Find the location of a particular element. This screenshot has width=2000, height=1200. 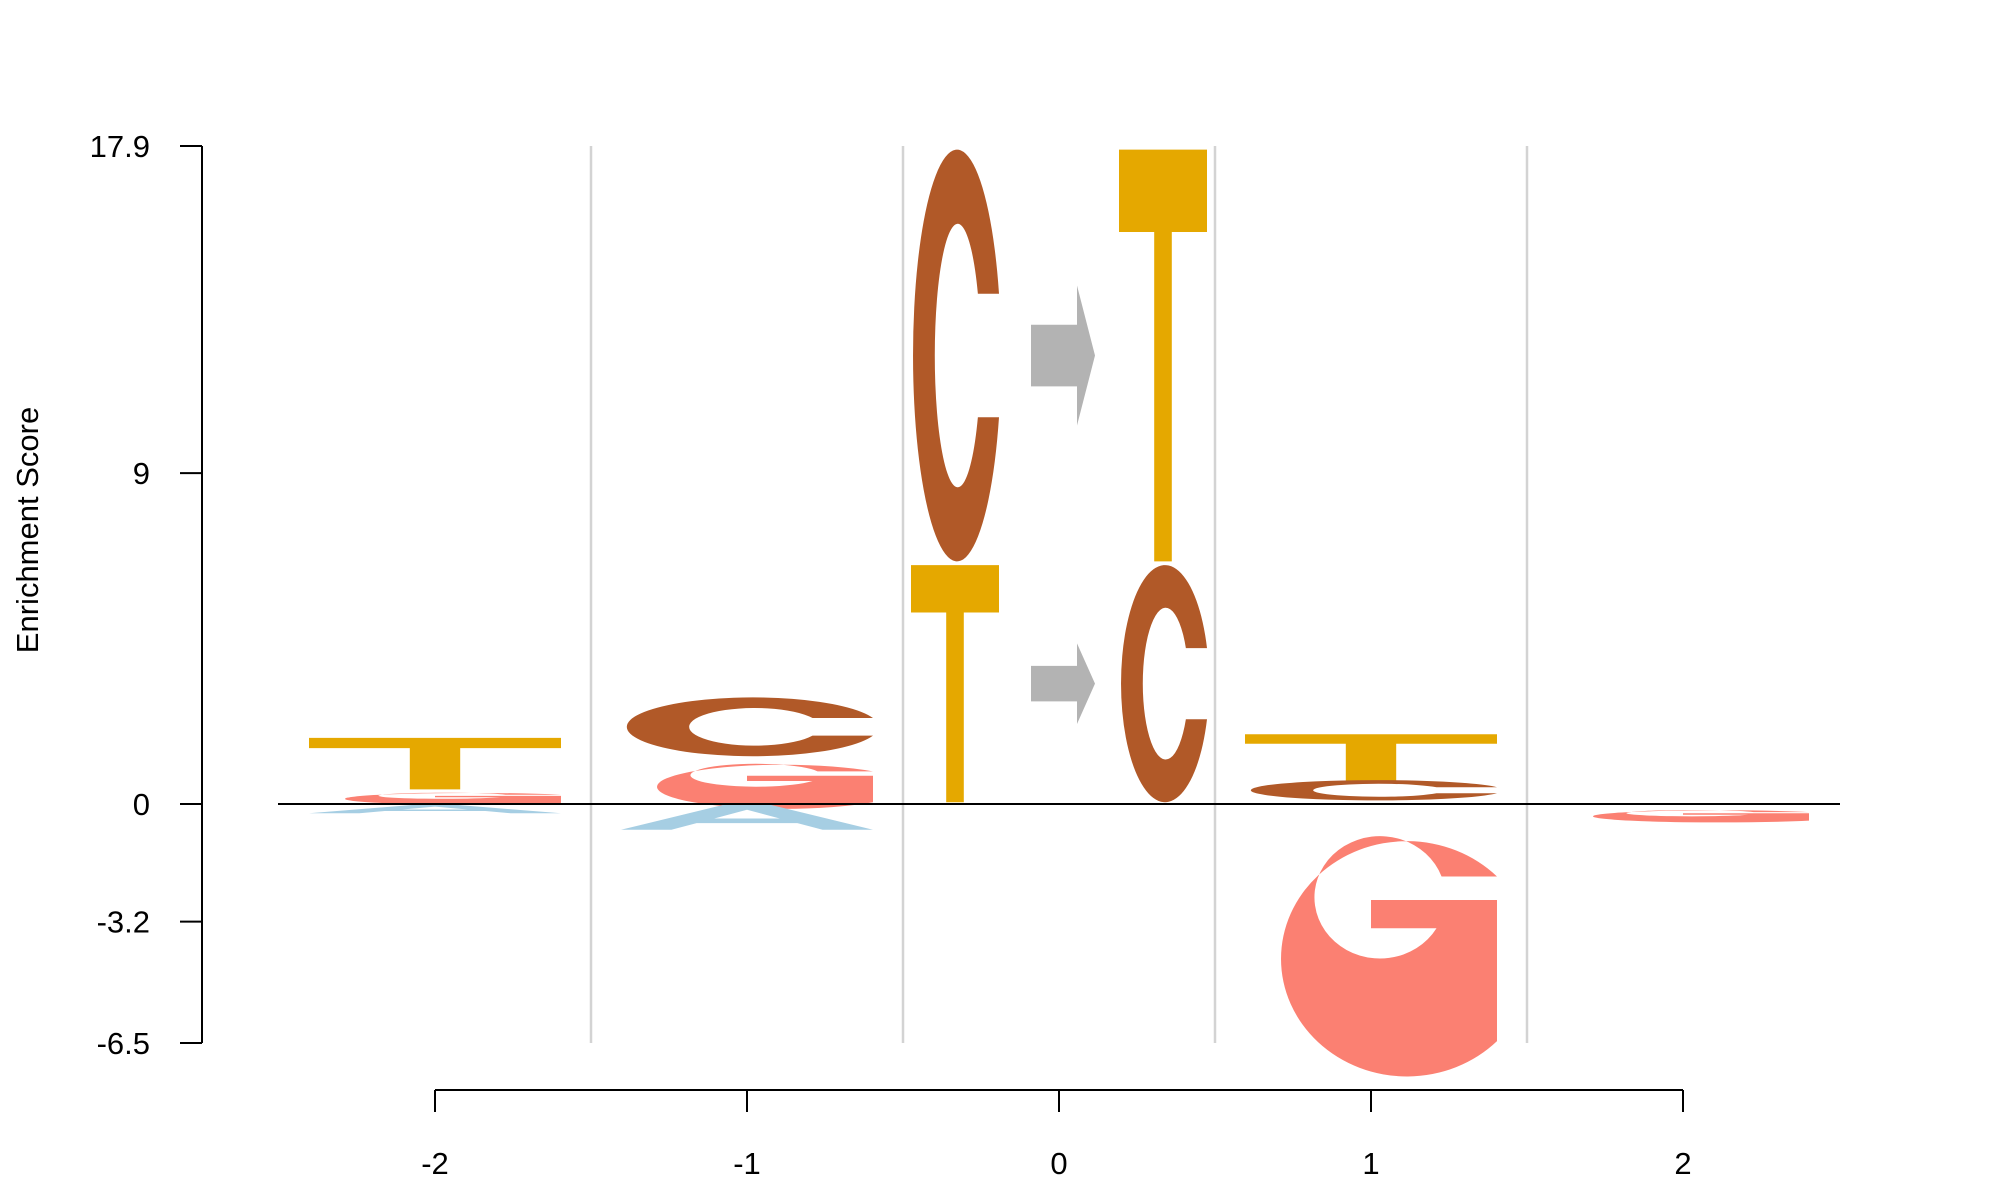

x-tick-label: 0 is located at coordinates (1058, 1163).